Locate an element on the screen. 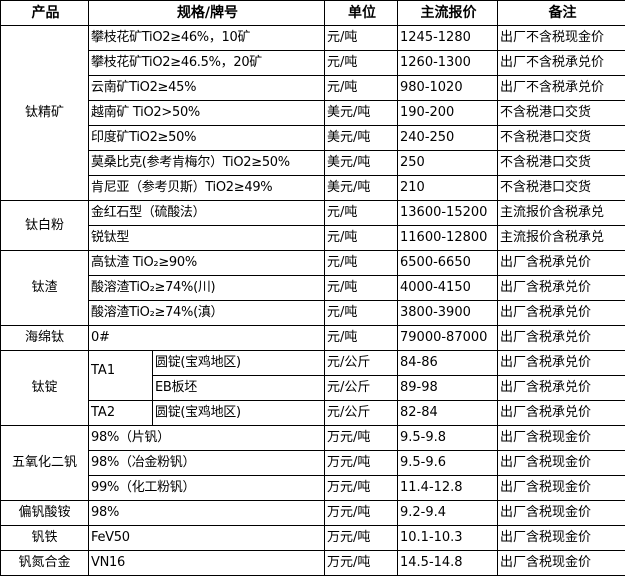 Image resolution: width=625 pixels, height=576 pixels. header-row: 产品 规格/牌号 单位 主流报价 备注 is located at coordinates (312, 13).